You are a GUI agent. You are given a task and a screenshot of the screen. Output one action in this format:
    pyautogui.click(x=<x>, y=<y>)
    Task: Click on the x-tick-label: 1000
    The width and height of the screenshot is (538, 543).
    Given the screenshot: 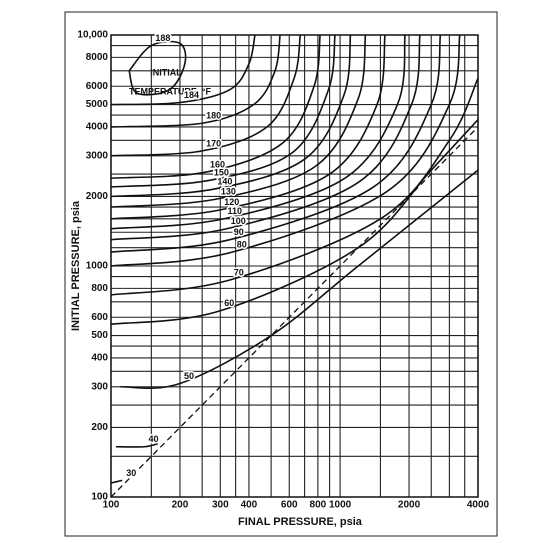 What is the action you would take?
    pyautogui.click(x=340, y=505)
    